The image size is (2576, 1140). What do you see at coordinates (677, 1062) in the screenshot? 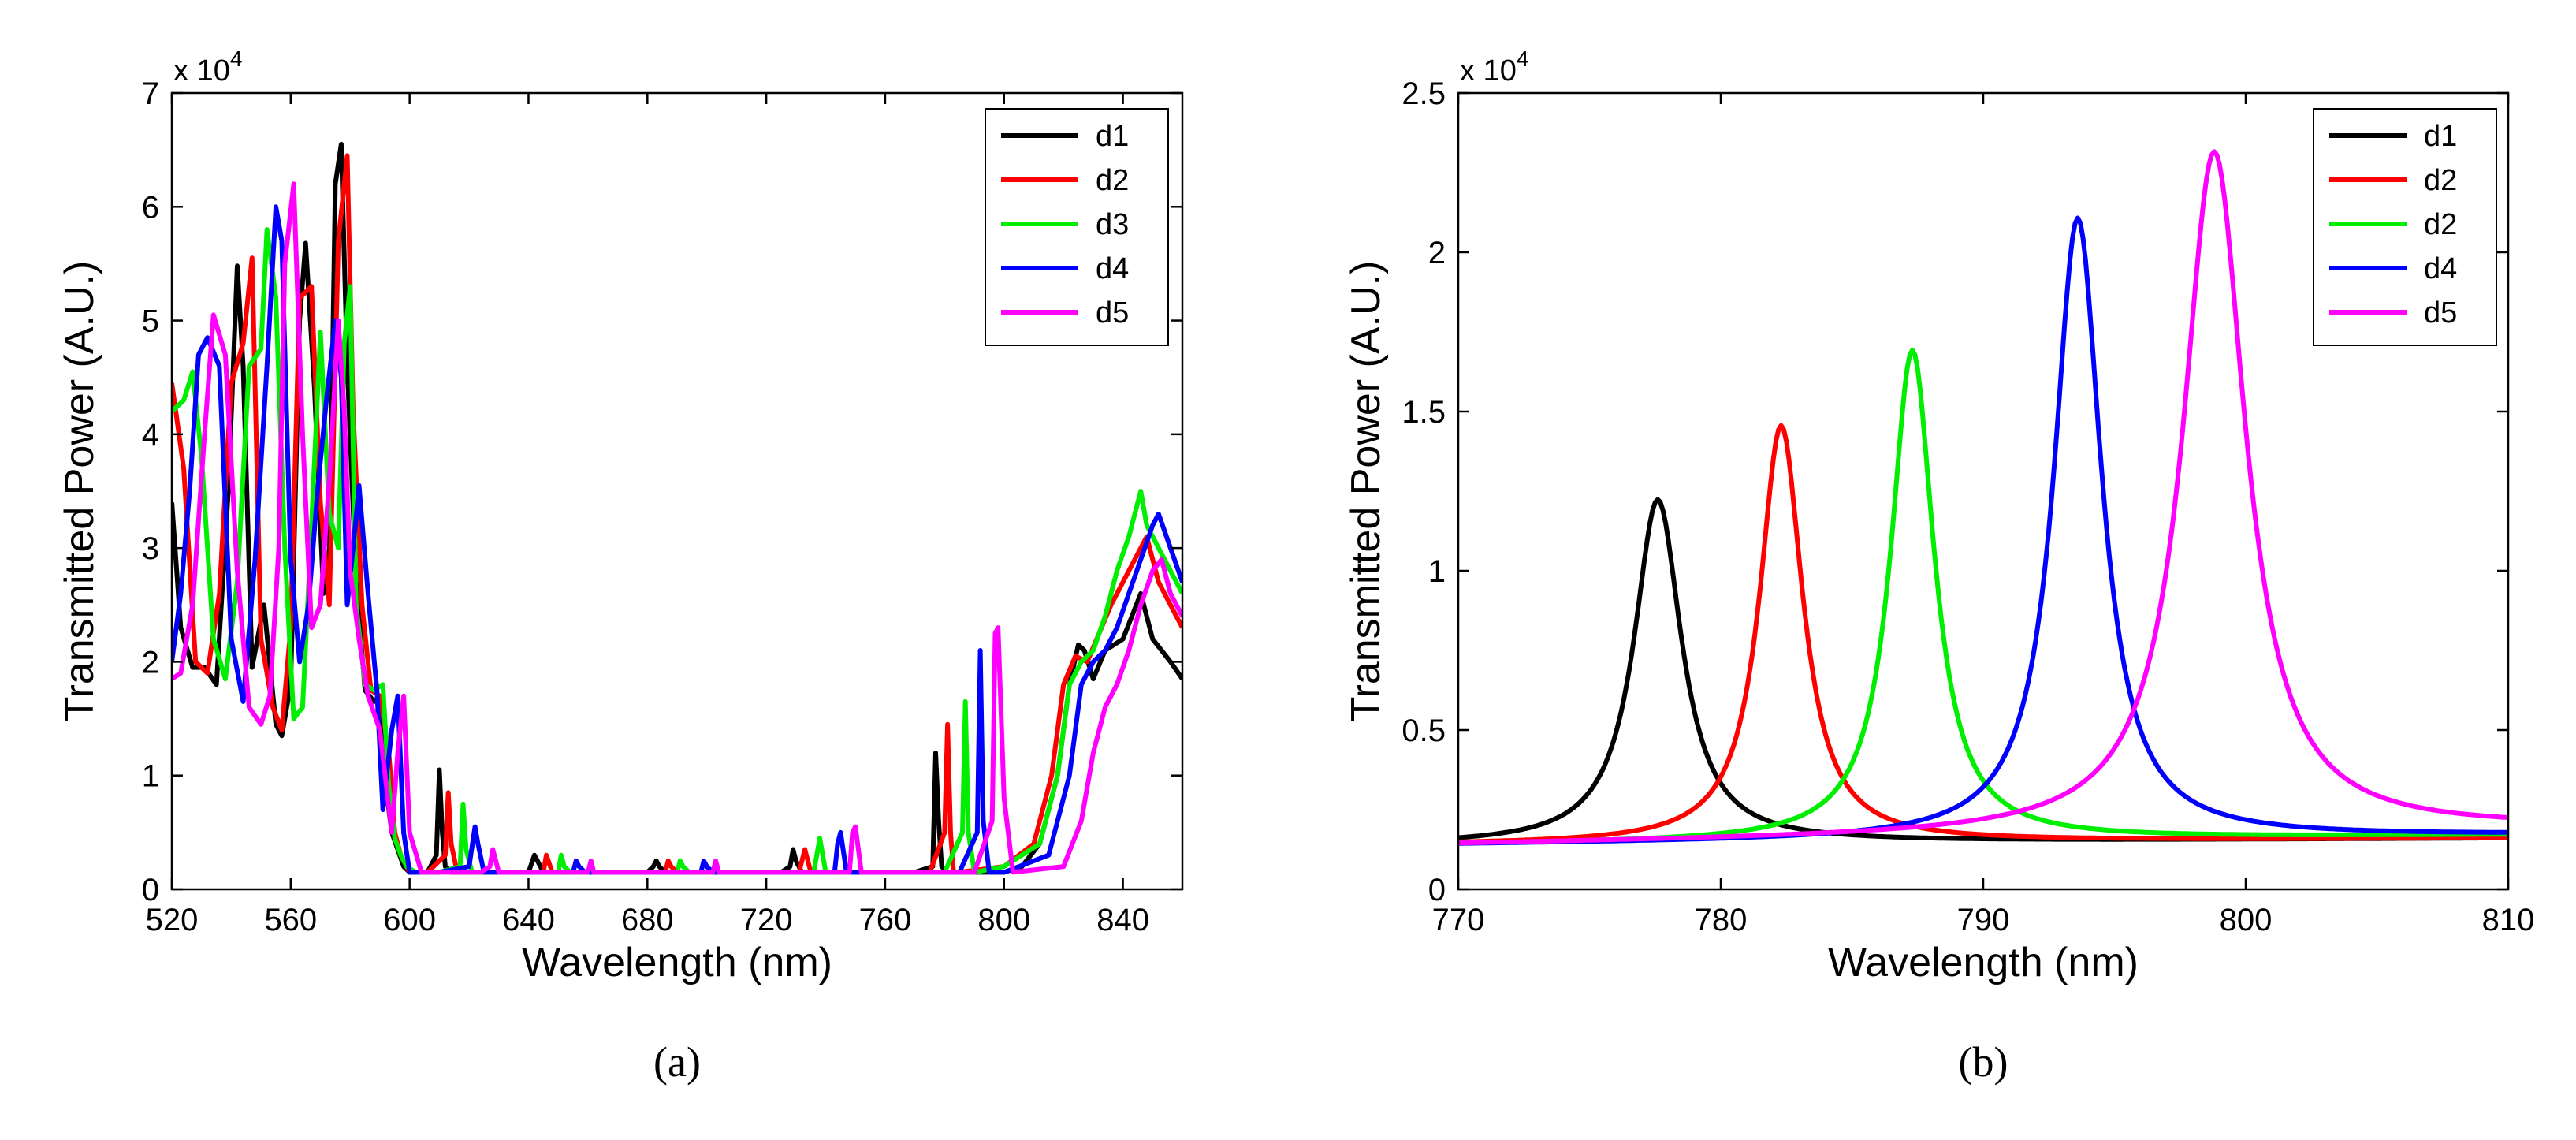
I see `panel-caption: (a)` at bounding box center [677, 1062].